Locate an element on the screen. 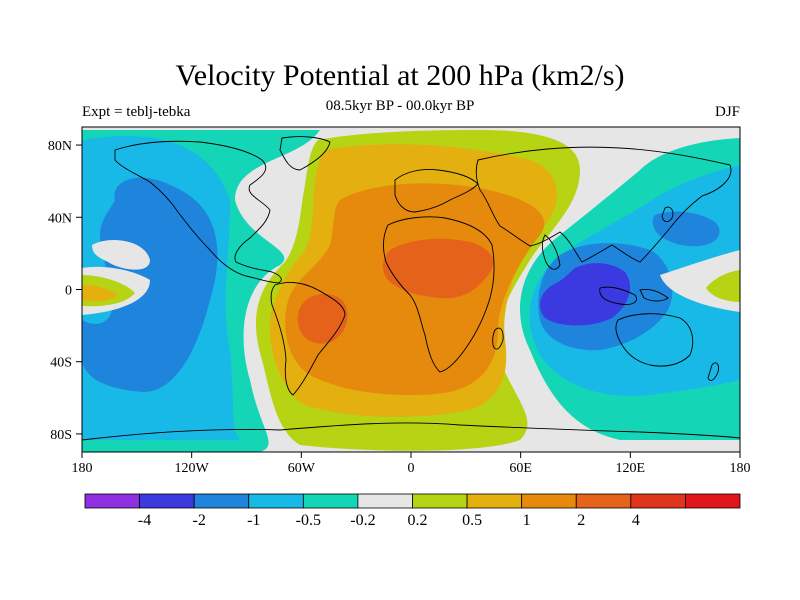 Image resolution: width=800 pixels, height=600 pixels. coastline-africa is located at coordinates (439, 294).